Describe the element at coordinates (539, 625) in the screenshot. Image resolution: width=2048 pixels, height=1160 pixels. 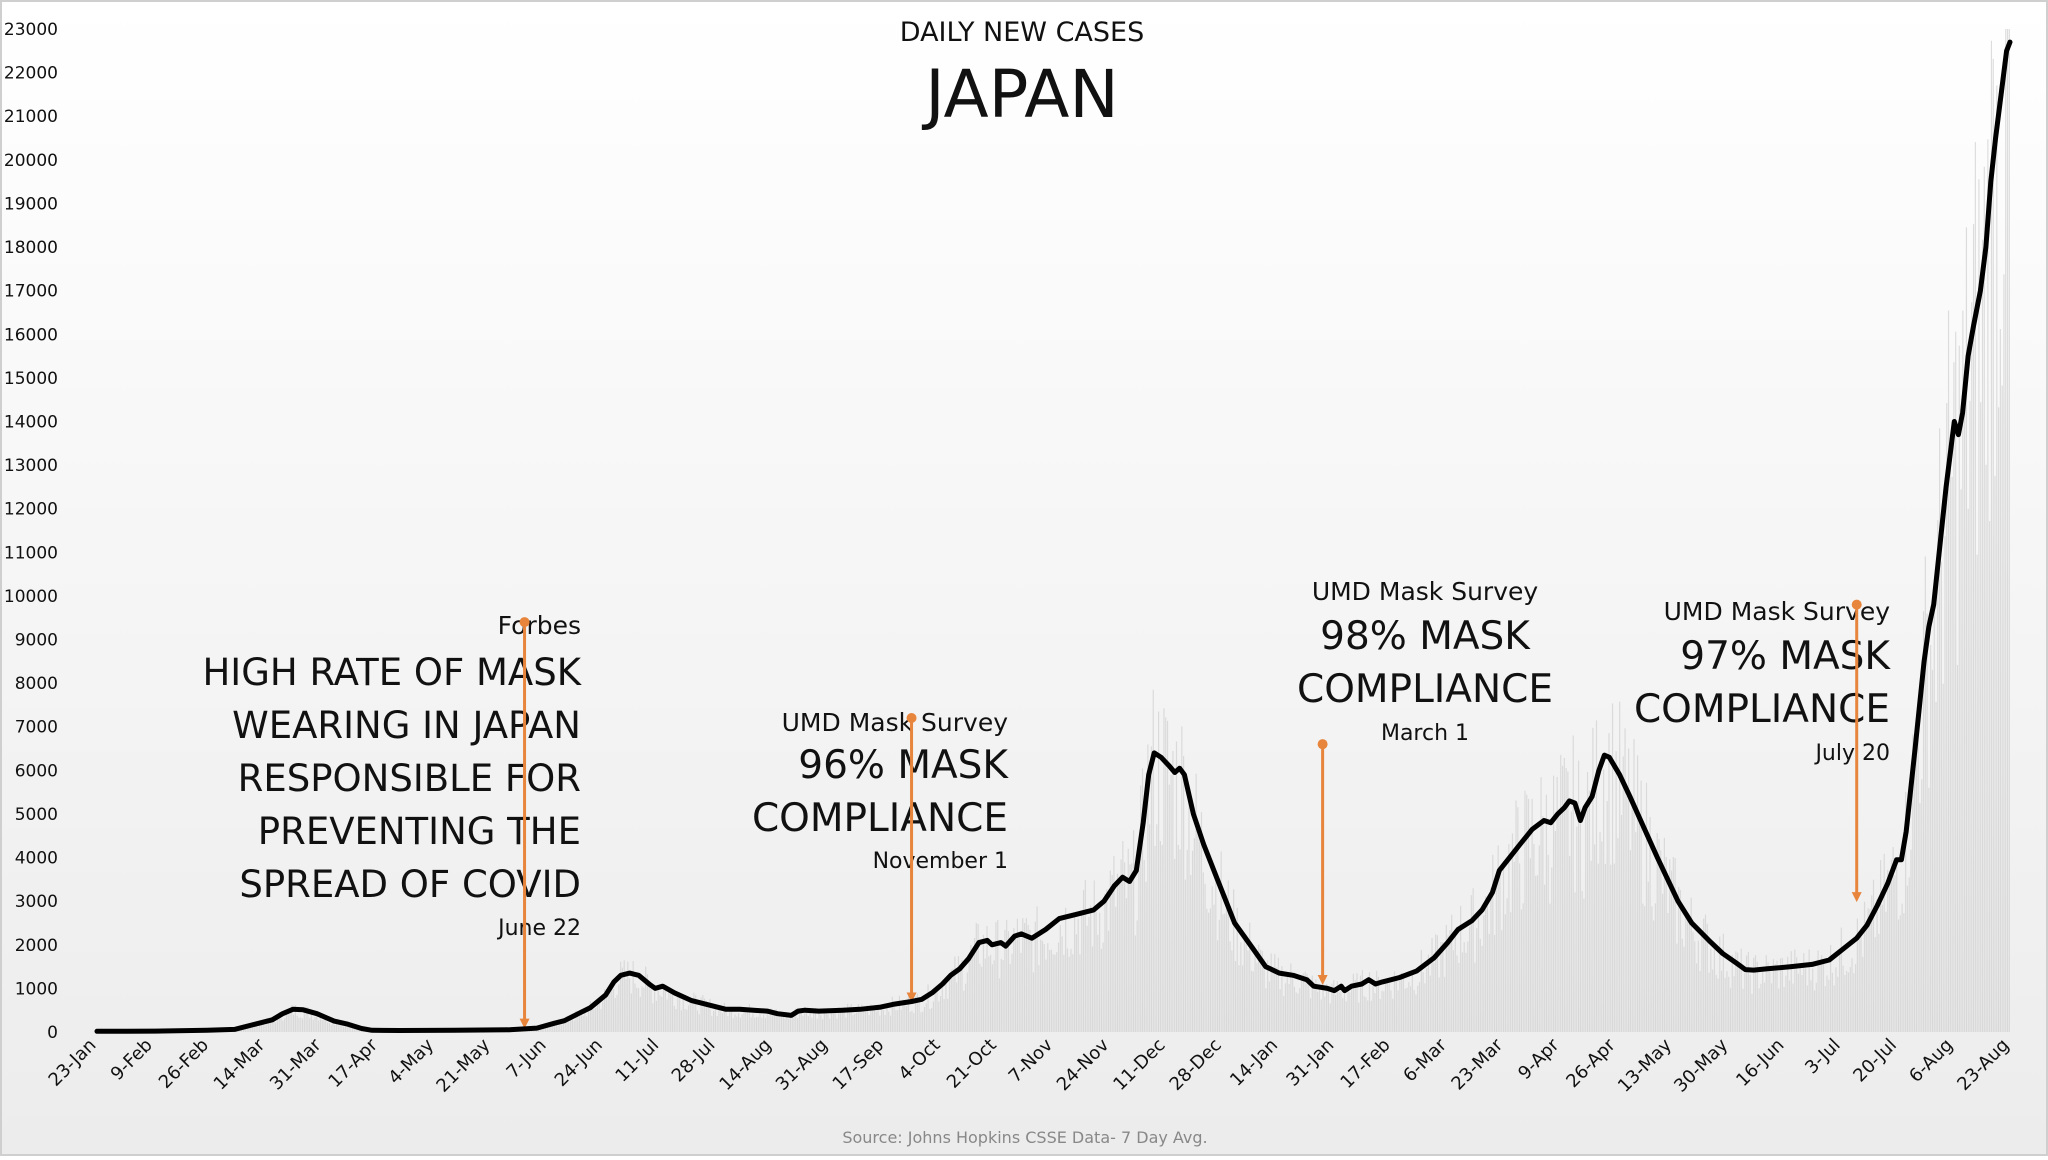
I see `annotation-source: Forbes` at that location.